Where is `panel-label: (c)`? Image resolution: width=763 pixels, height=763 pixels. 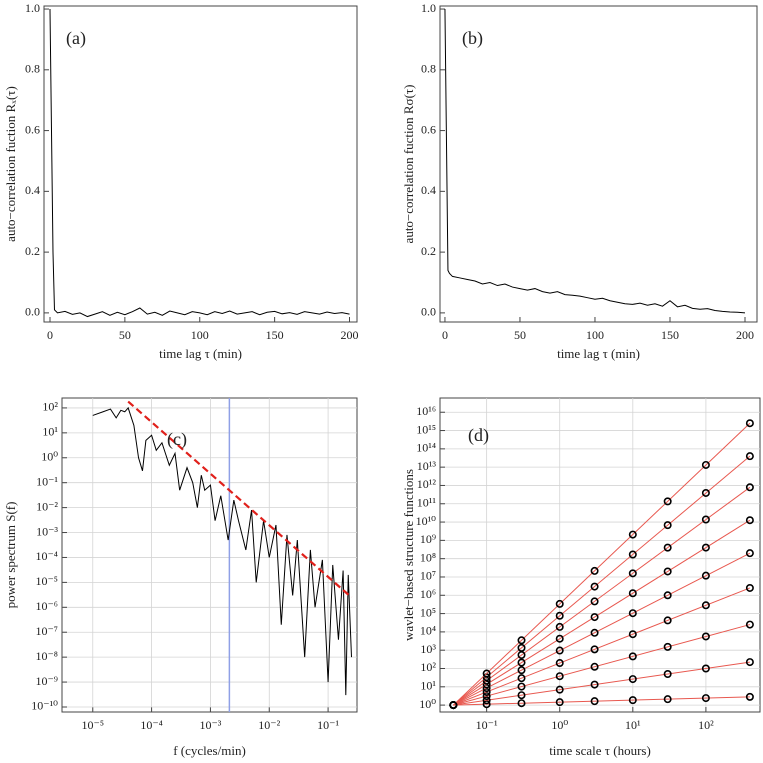 panel-label: (c) is located at coordinates (177, 439).